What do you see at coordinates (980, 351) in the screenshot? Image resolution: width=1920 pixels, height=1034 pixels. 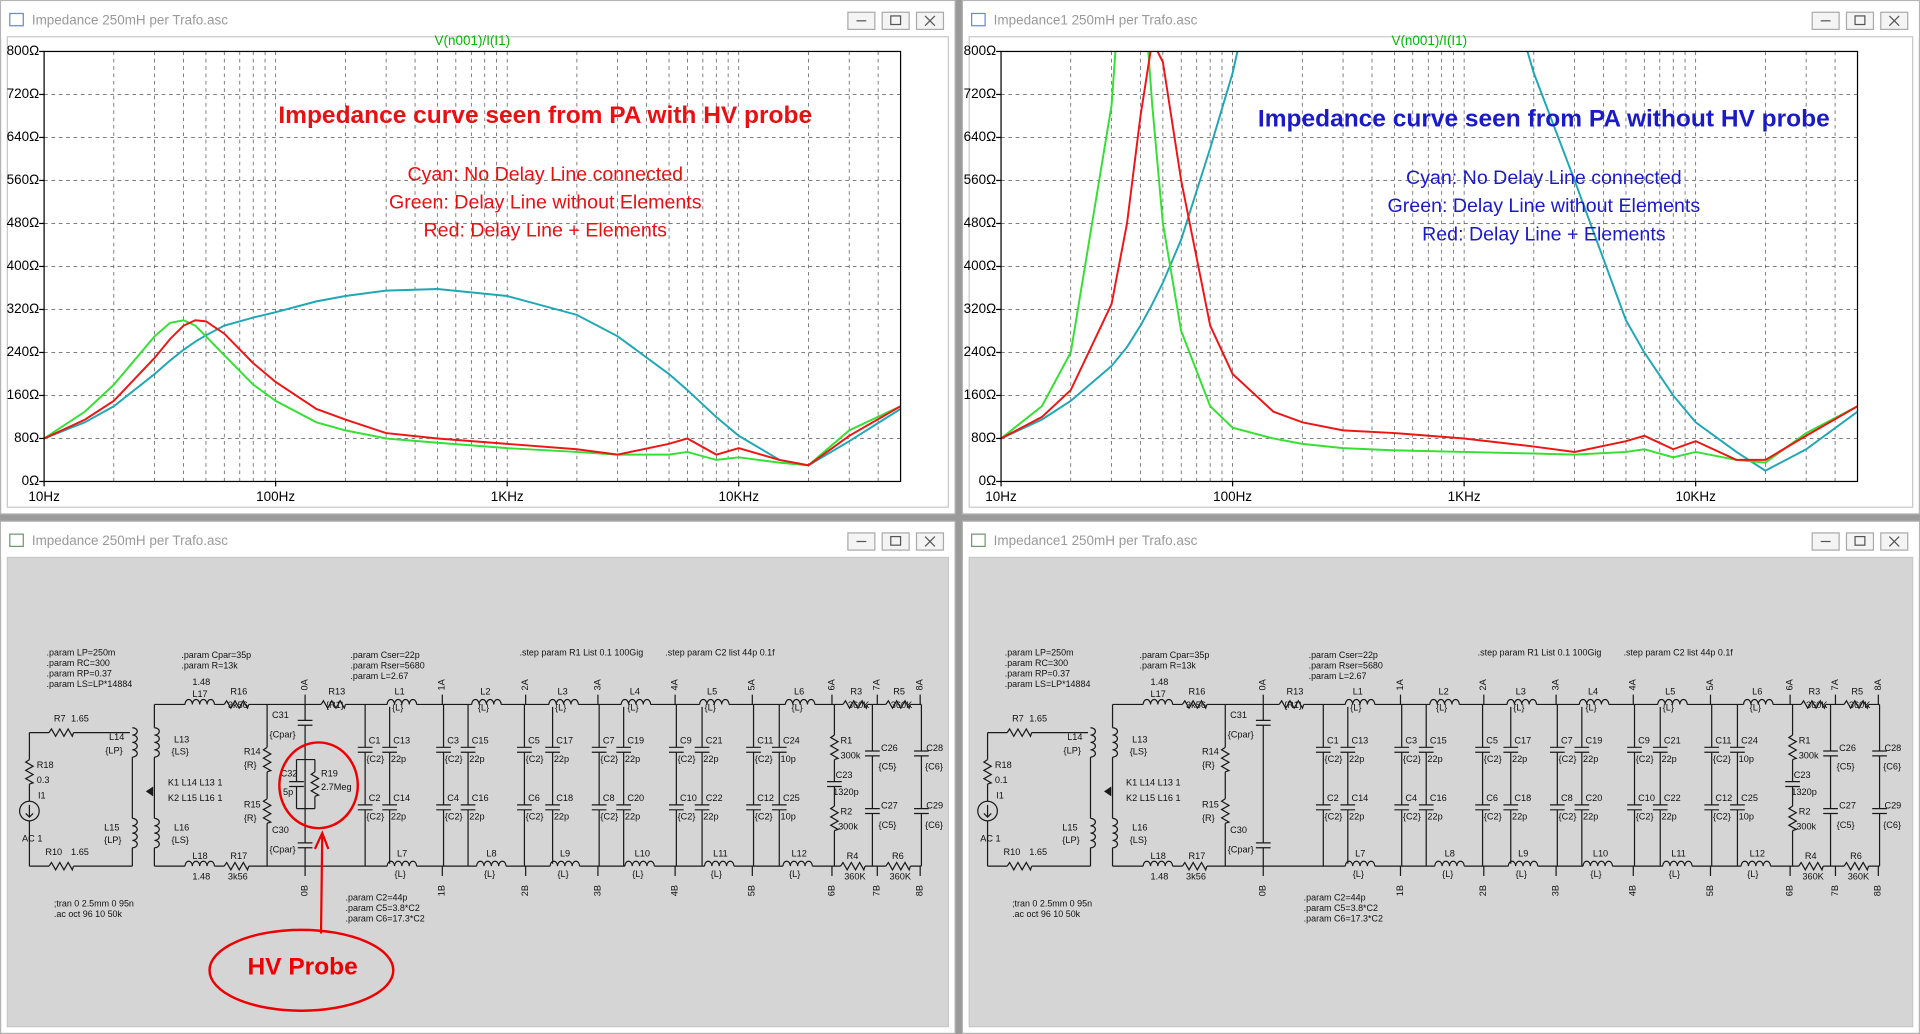 I see `y-tick-label: 240Ω` at bounding box center [980, 351].